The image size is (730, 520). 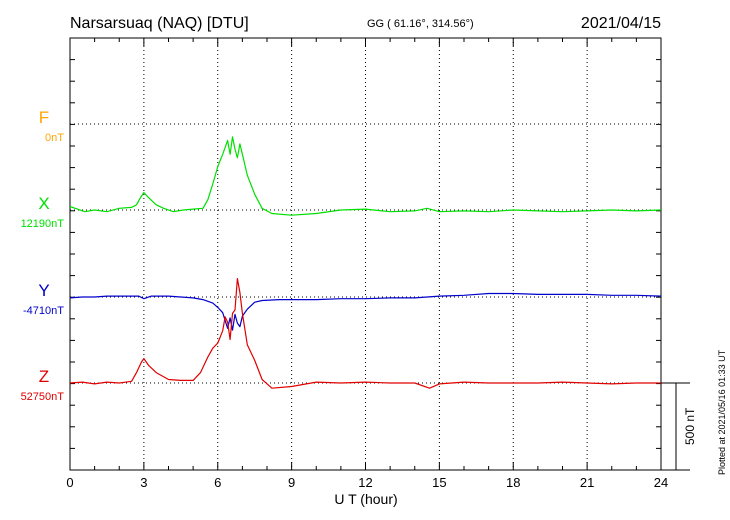 I want to click on x-tick-label: 3, so click(x=143, y=482).